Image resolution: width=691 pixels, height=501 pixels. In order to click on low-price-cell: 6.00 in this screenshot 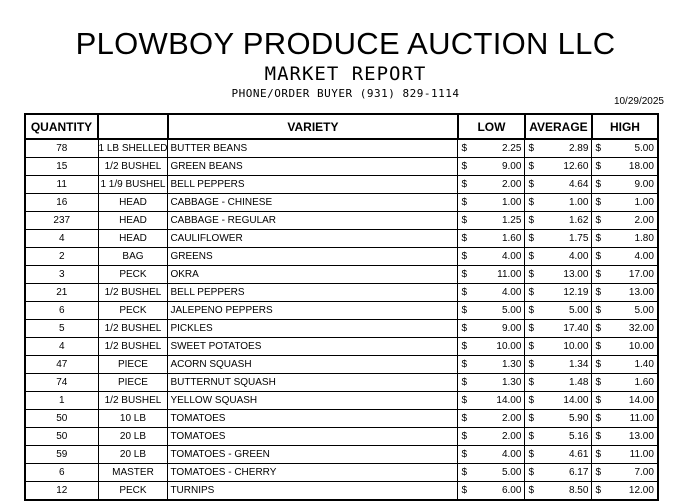, I will do `click(497, 491)`.